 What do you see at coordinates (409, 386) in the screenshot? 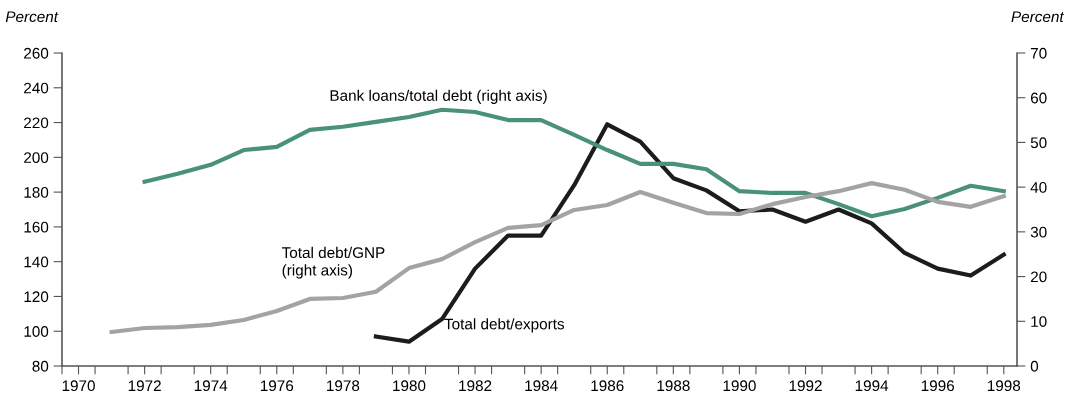
I see `x-tick-label: 1980` at bounding box center [409, 386].